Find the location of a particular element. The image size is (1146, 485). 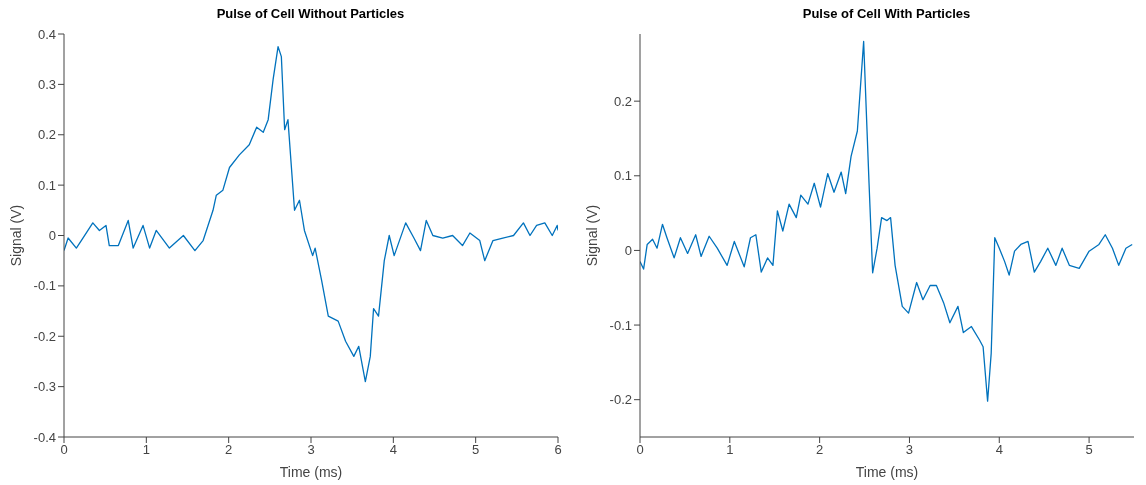

chart-title: Pulse of Cell Without Particles is located at coordinates (310, 13).